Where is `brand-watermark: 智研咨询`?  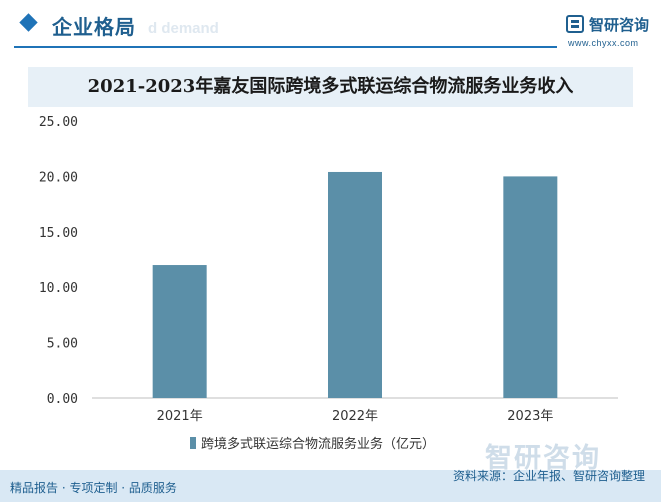
brand-watermark: 智研咨询 is located at coordinates (543, 458).